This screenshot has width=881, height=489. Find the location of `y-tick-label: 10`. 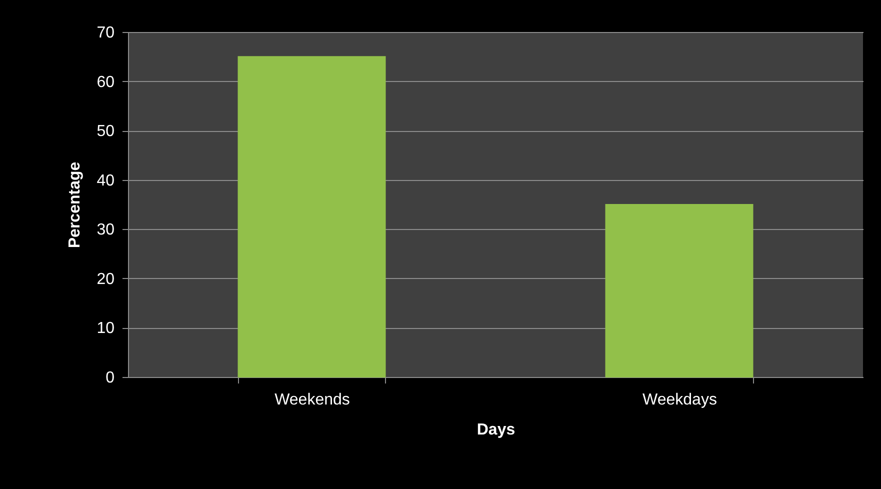

y-tick-label: 10 is located at coordinates (105, 329).